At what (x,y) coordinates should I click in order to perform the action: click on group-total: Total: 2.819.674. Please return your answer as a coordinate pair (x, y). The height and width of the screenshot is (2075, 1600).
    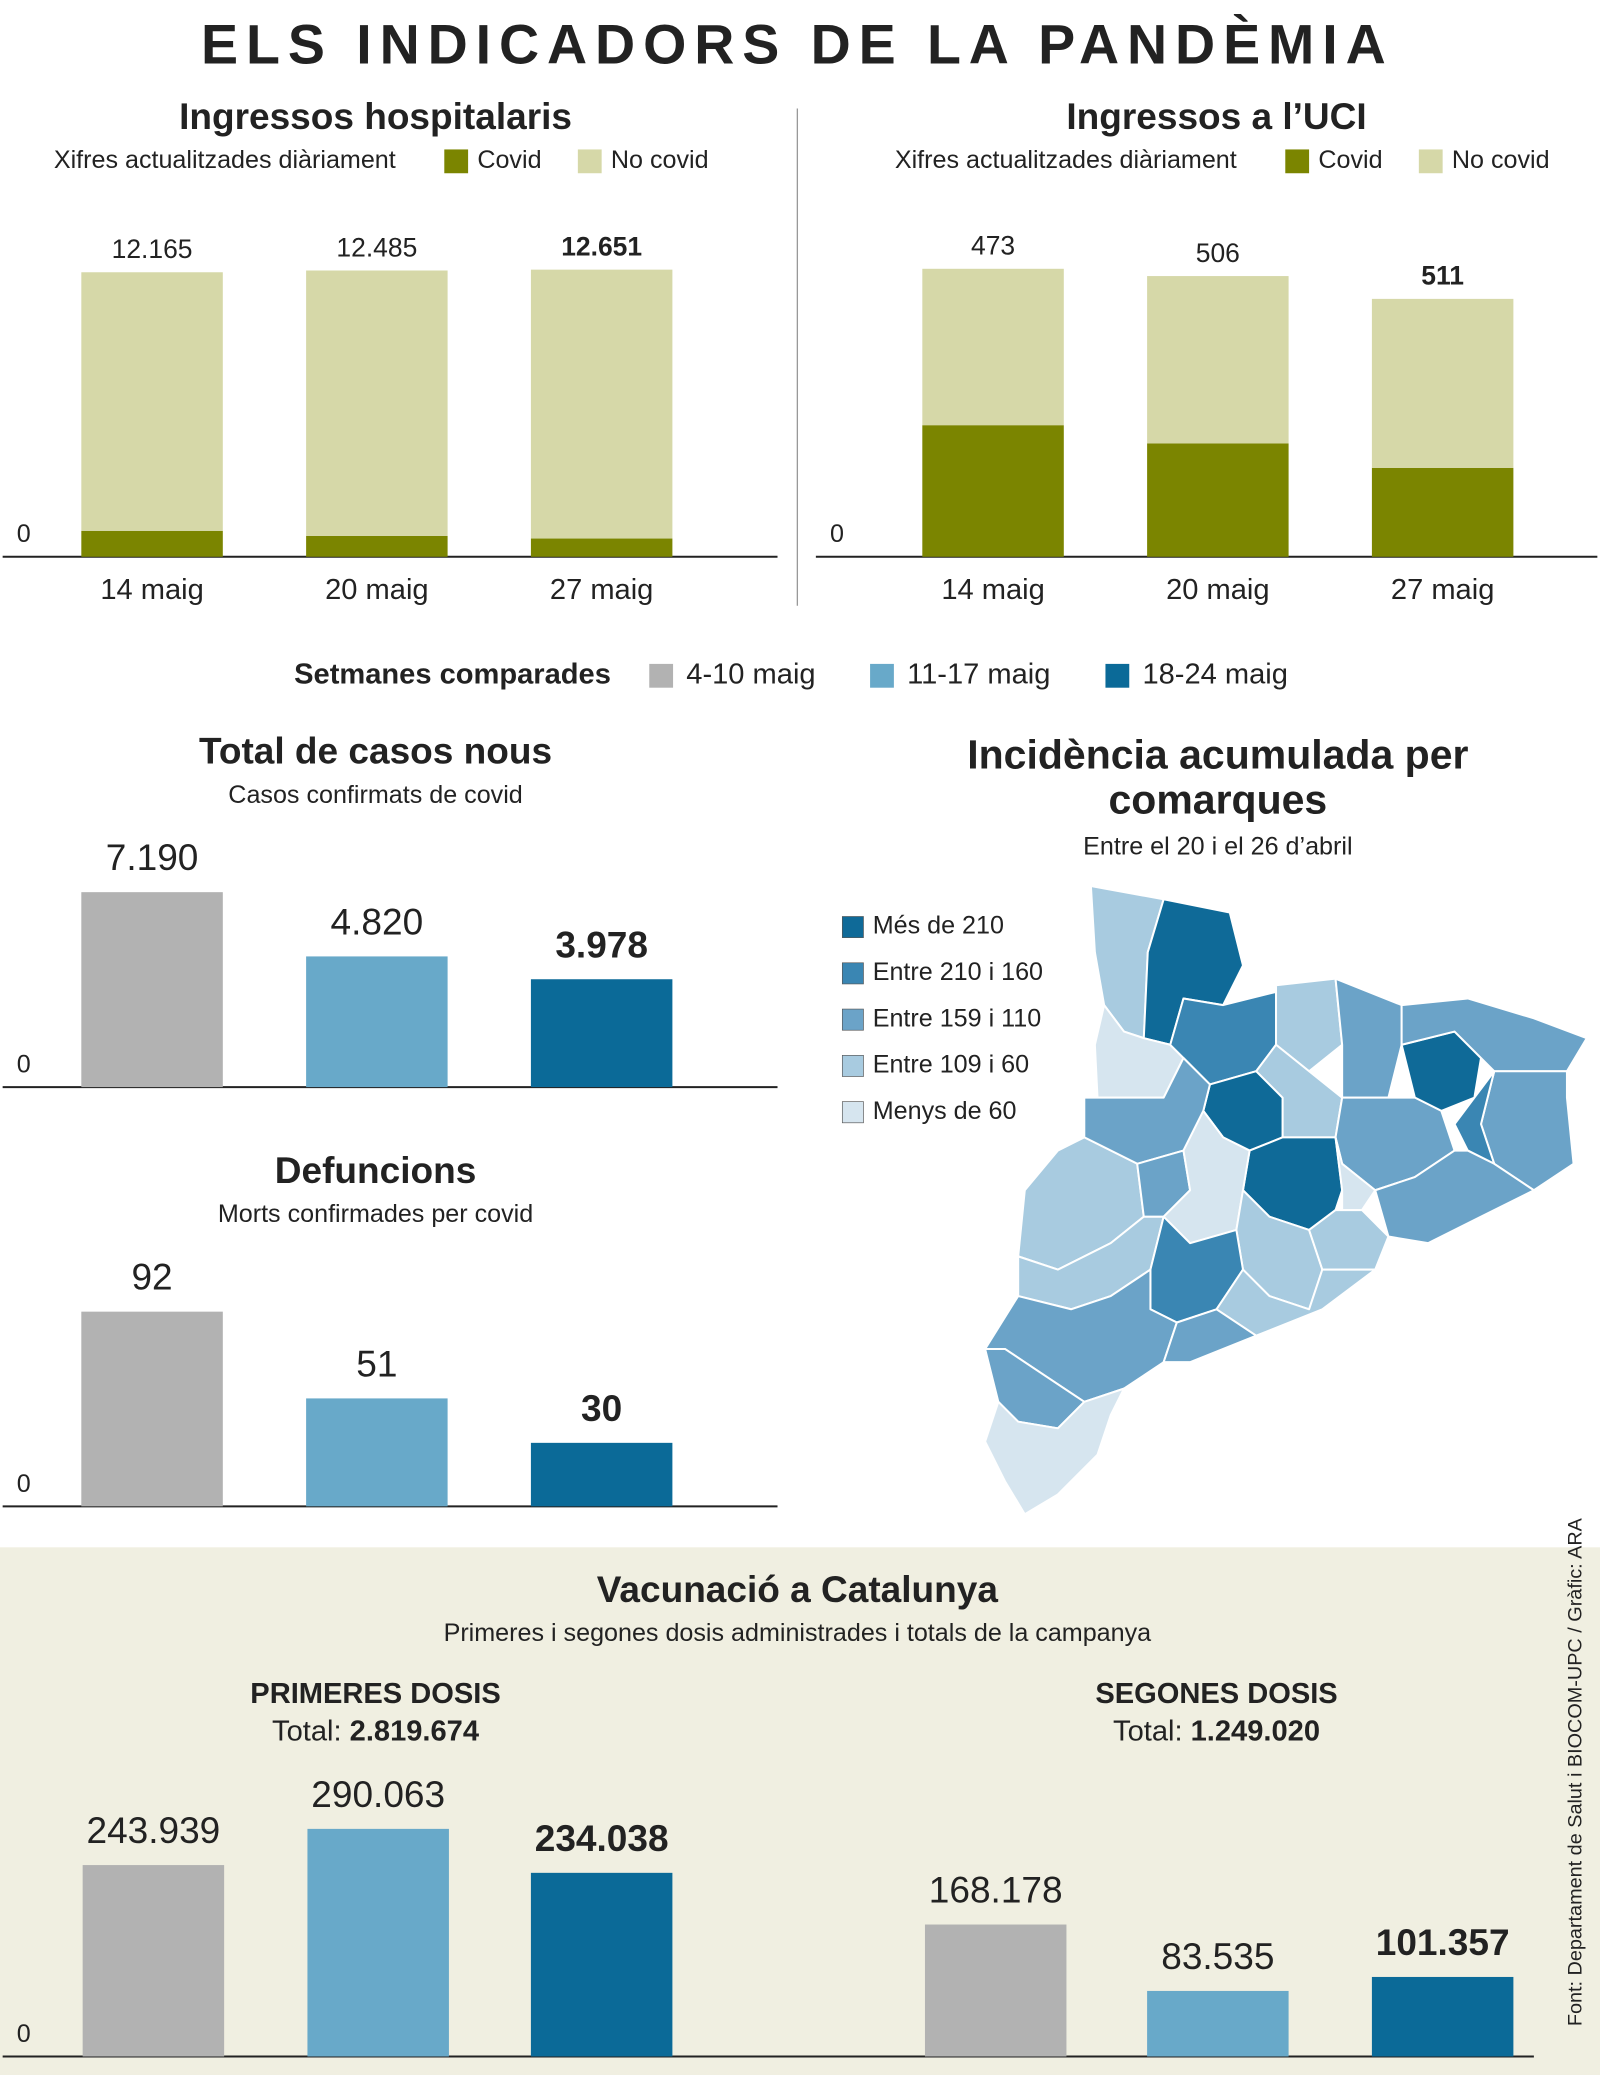
    Looking at the image, I should click on (376, 1731).